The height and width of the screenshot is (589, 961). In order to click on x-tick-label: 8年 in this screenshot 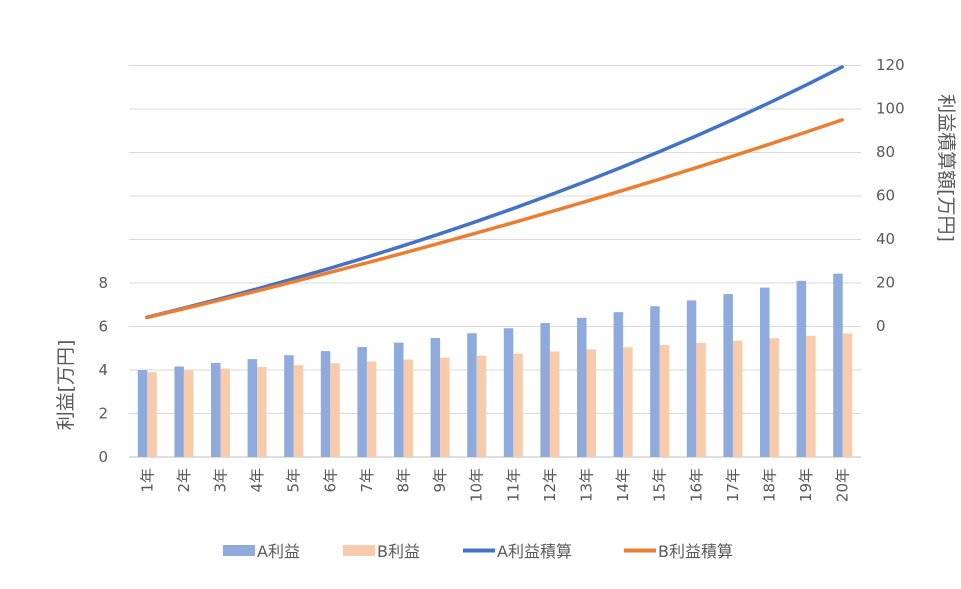, I will do `click(404, 480)`.